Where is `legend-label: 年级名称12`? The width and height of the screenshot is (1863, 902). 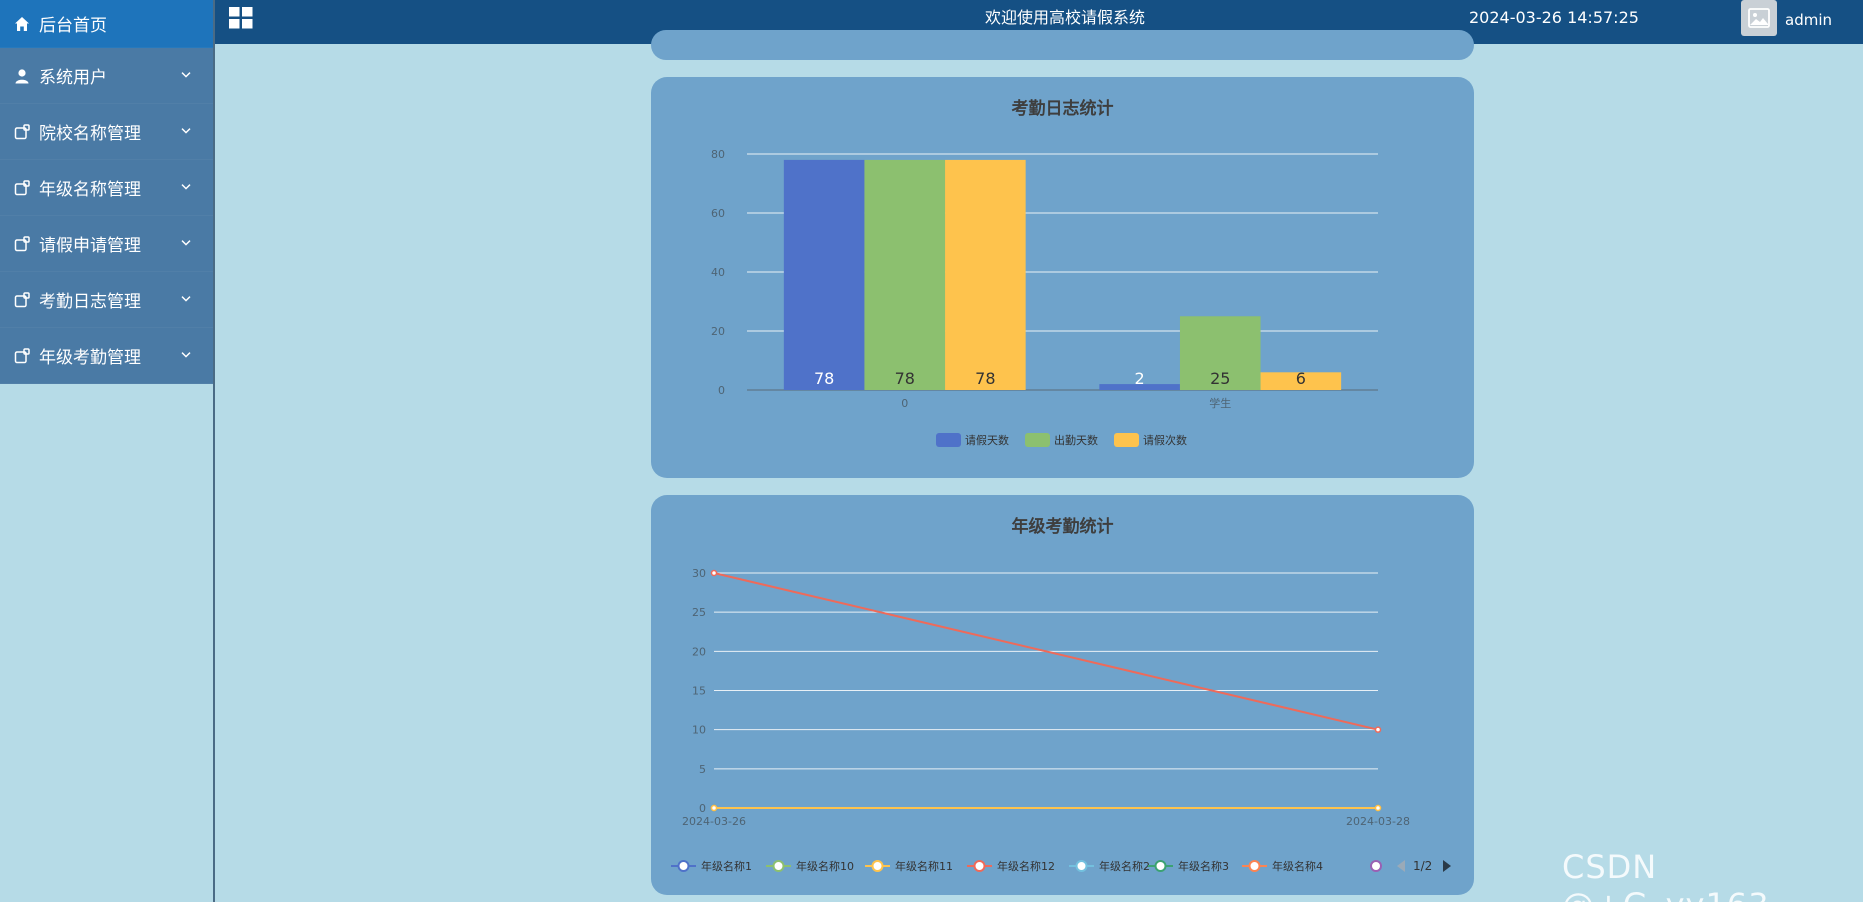
legend-label: 年级名称12 is located at coordinates (1026, 866).